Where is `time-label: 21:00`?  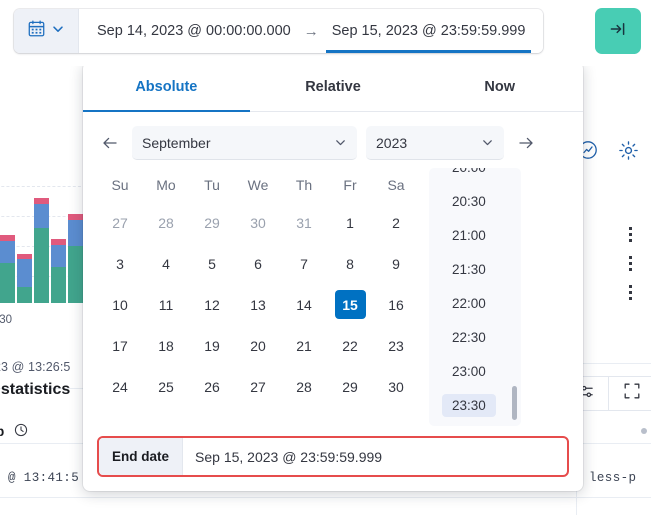
time-label: 21:00 is located at coordinates (469, 235).